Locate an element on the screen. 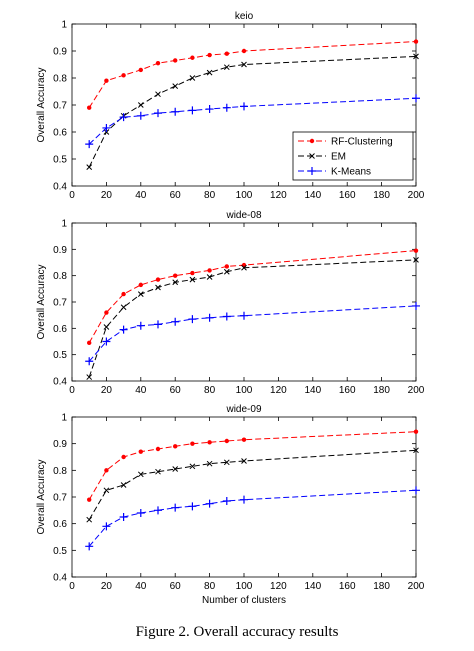 This screenshot has width=474, height=651. x-tick-label: 60 is located at coordinates (176, 586).